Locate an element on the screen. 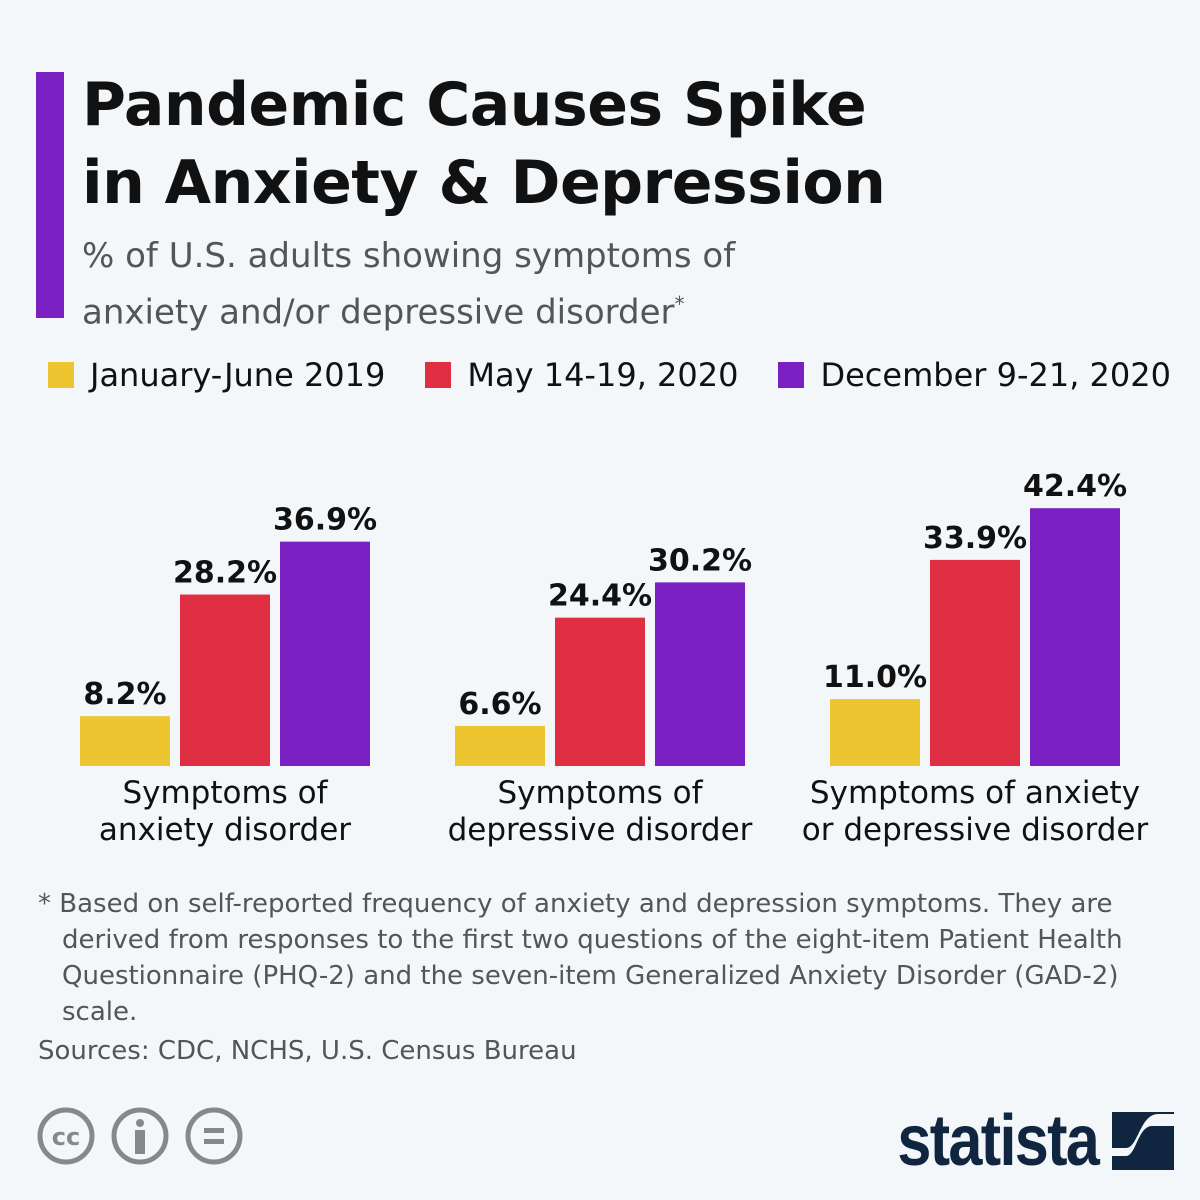 The image size is (1200, 1200). data-label: 42.4% is located at coordinates (1075, 486).